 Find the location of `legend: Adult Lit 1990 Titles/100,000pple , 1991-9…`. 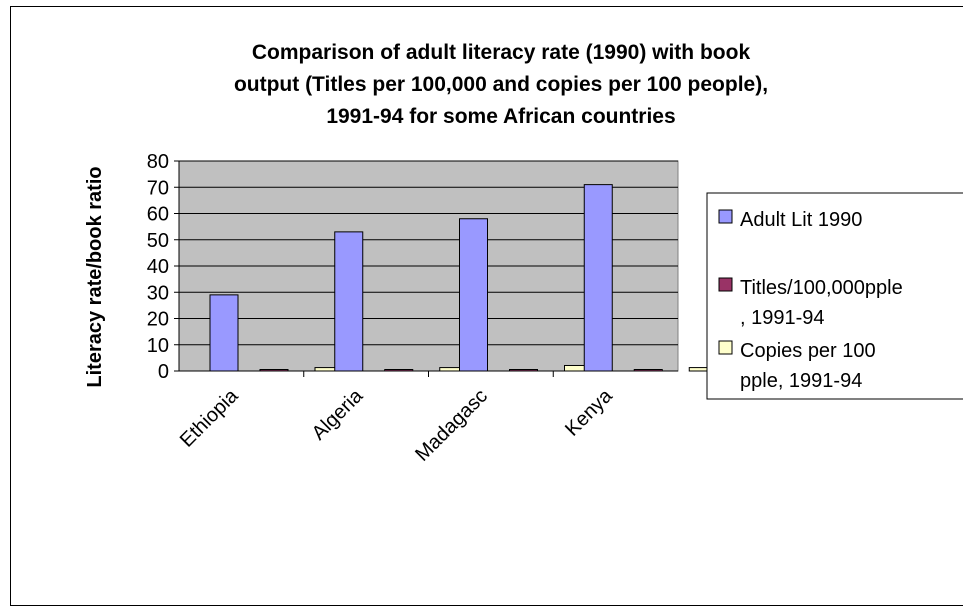

legend: Adult Lit 1990 Titles/100,000pple , 1991-9… is located at coordinates (834, 296).